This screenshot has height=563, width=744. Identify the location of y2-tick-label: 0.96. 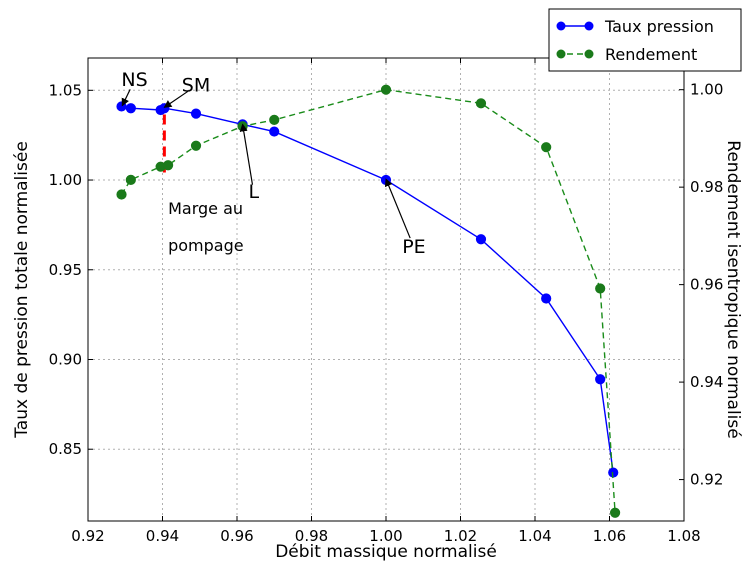
(706, 285).